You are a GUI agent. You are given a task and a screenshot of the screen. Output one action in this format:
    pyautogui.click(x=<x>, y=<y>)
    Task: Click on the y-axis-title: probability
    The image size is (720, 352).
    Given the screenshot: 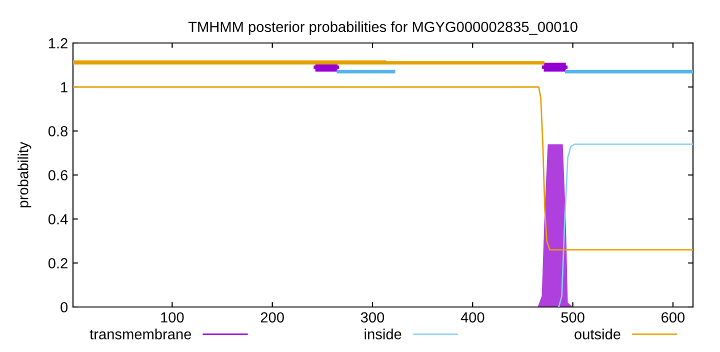 What is the action you would take?
    pyautogui.click(x=25, y=175)
    